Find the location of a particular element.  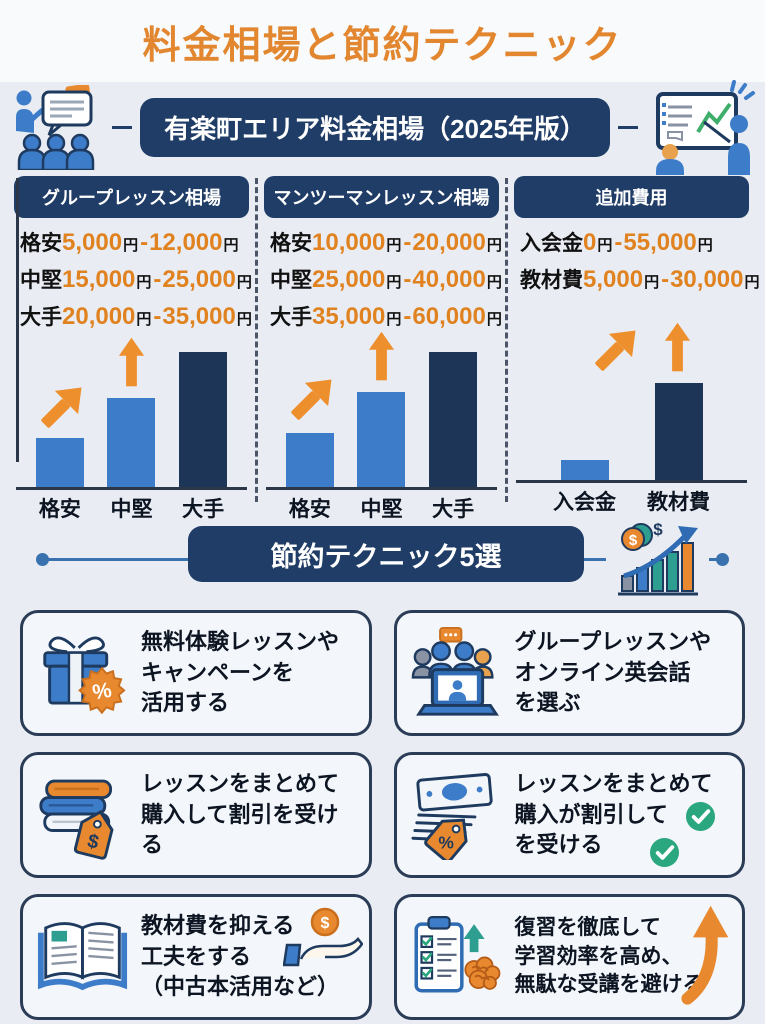

column-header-group: グループレッスン相場 is located at coordinates (131, 197).